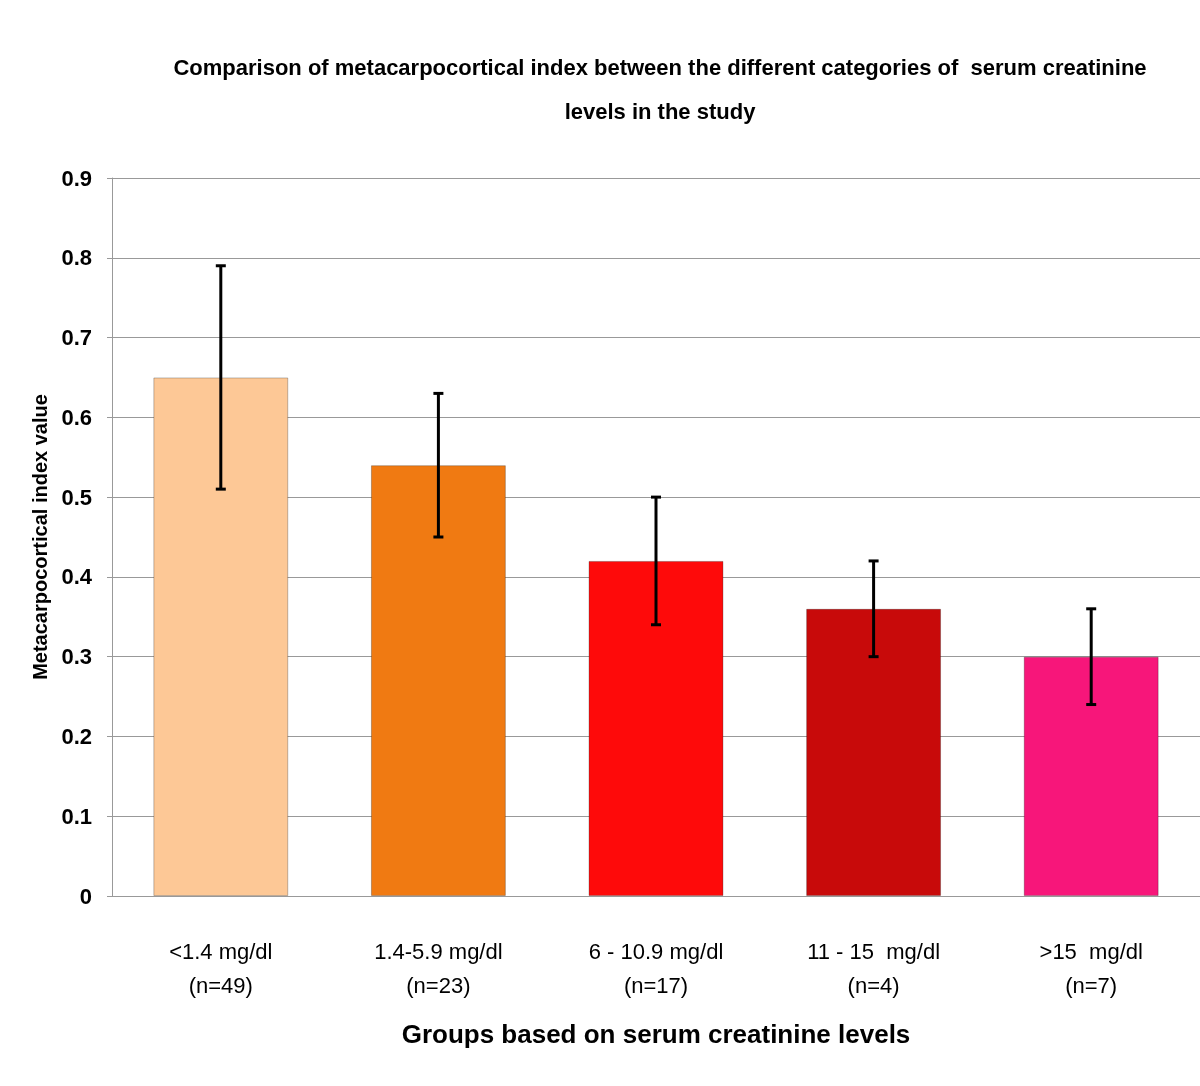 This screenshot has height=1086, width=1200. Describe the element at coordinates (76, 816) in the screenshot. I see `y-tick-label: 0.1` at that location.